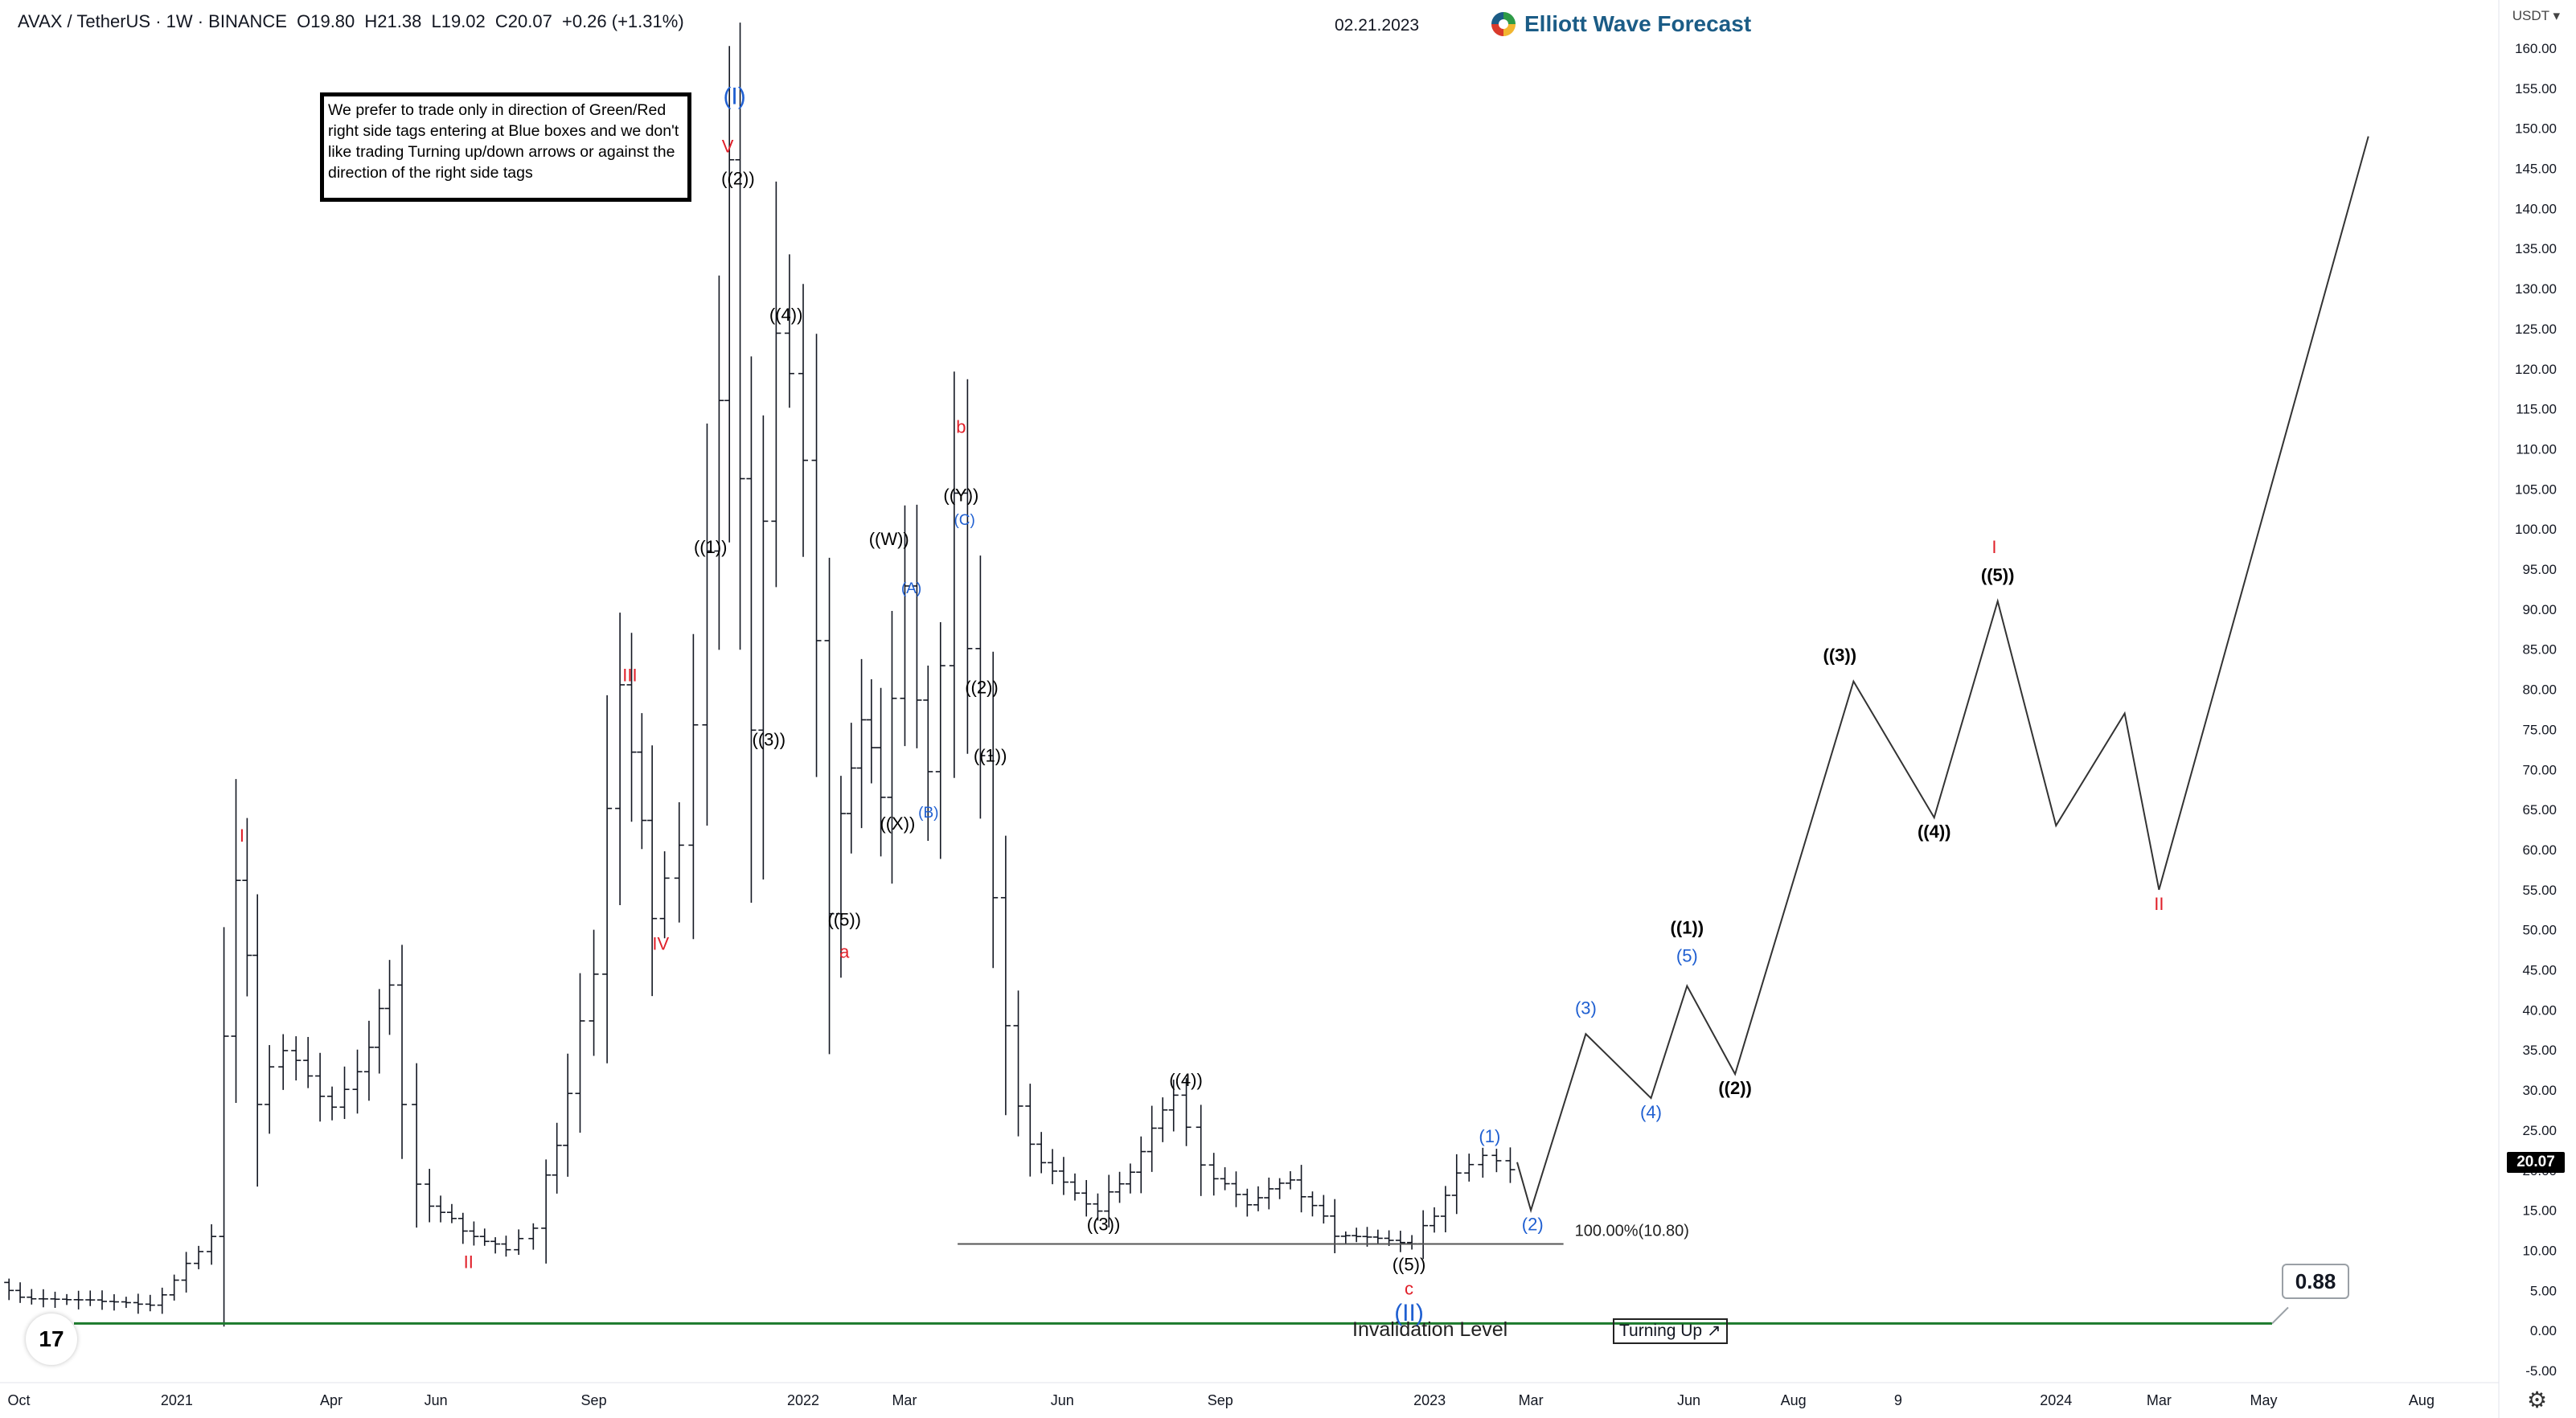  I want to click on y-tick-label: 110.00, so click(2536, 449).